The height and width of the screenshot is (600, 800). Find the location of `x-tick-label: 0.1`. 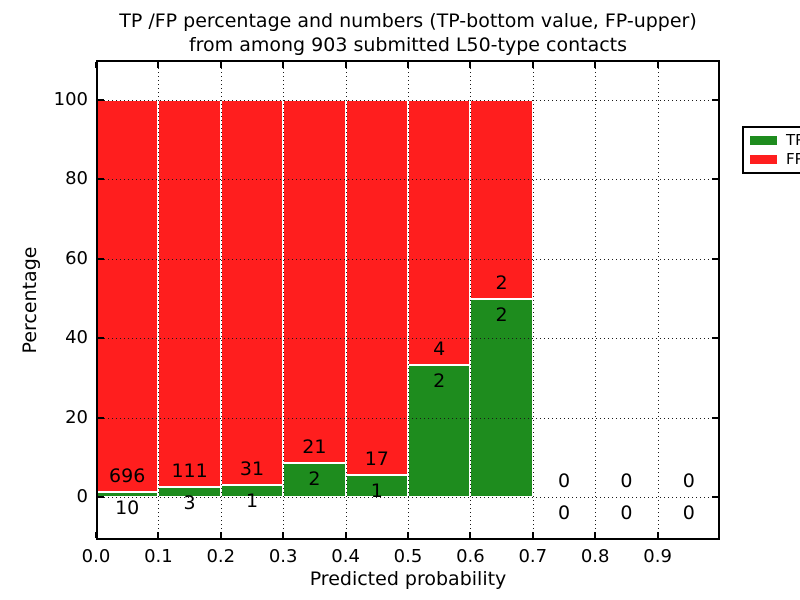

x-tick-label: 0.1 is located at coordinates (158, 556).